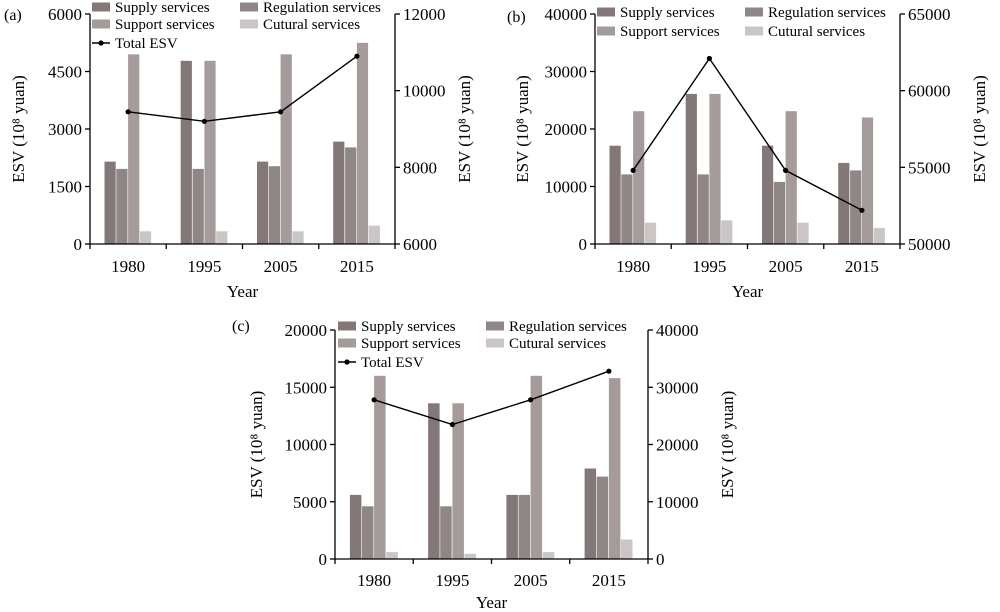 The image size is (1000, 612). I want to click on x-axis-title: Year, so click(243, 291).